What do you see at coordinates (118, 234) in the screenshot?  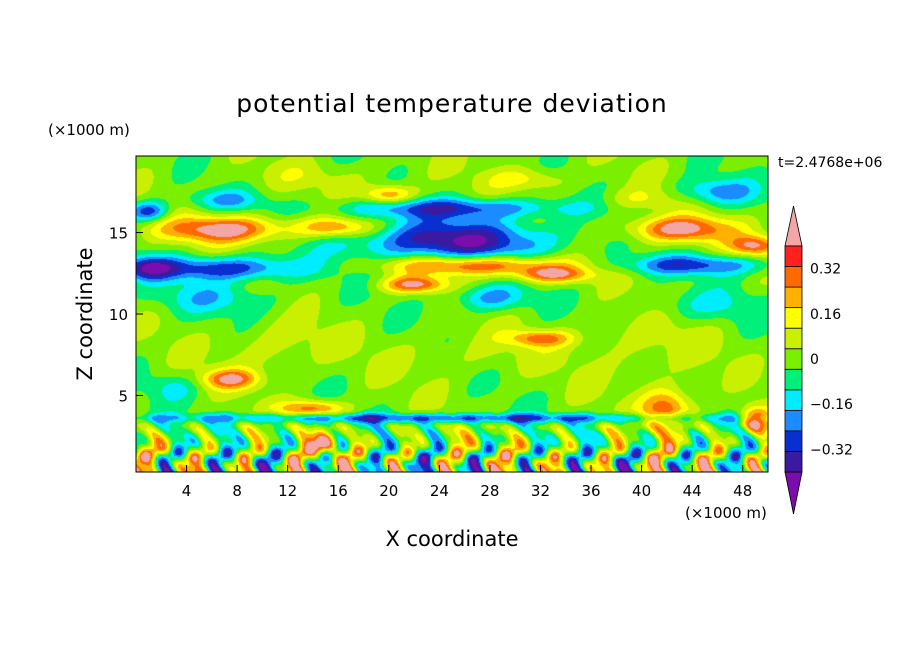 I see `y-tick-label: 15` at bounding box center [118, 234].